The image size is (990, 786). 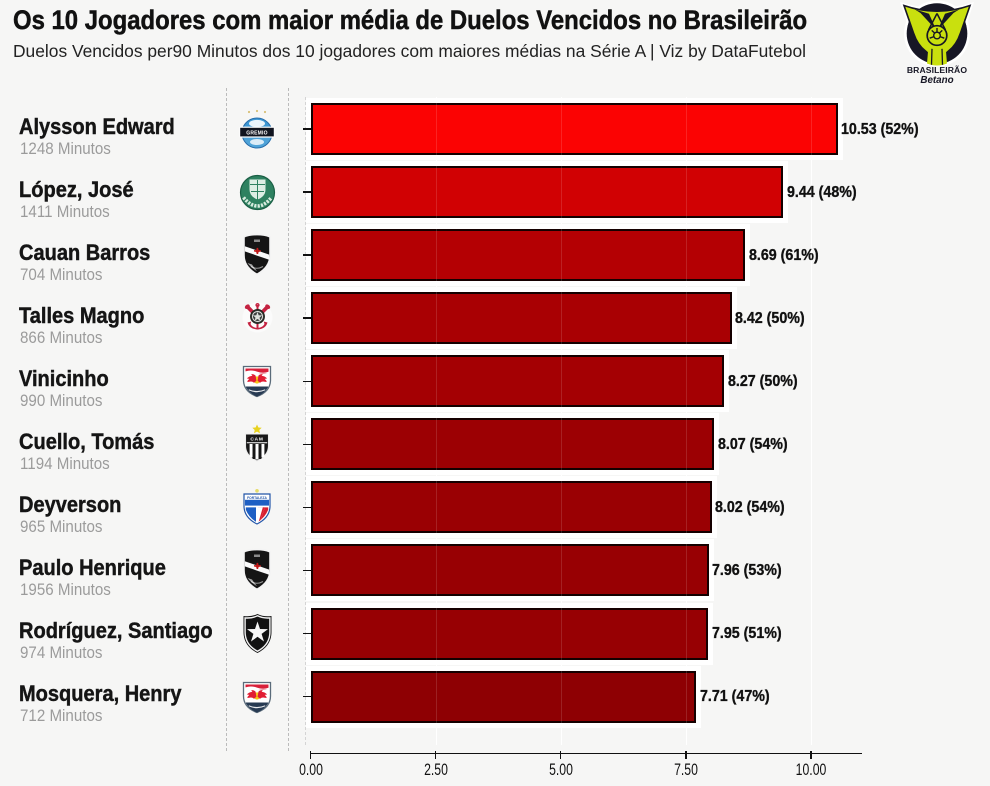 What do you see at coordinates (256, 440) in the screenshot?
I see `svg-text: CAM` at bounding box center [256, 440].